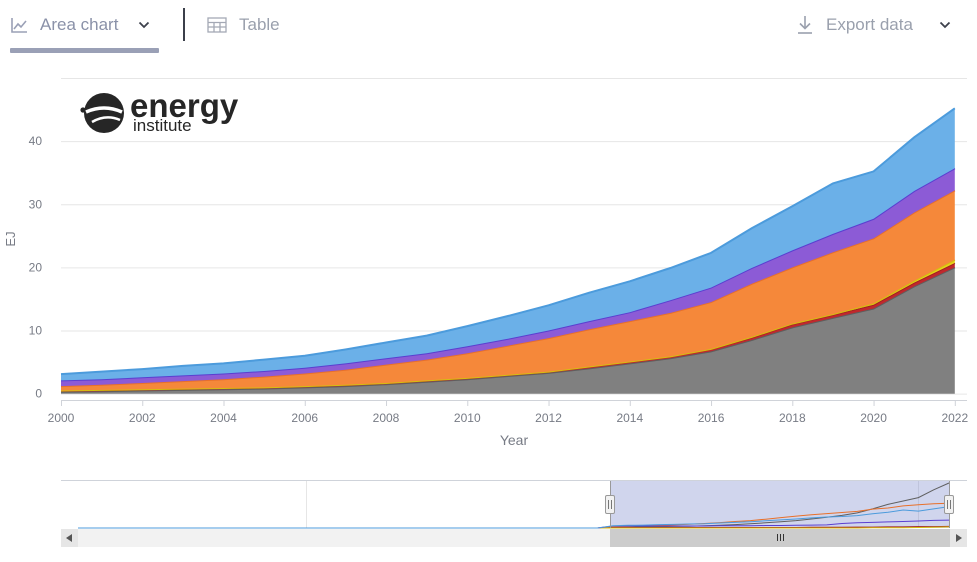  Describe the element at coordinates (184, 105) in the screenshot. I see `logo-text-energy: energy` at that location.